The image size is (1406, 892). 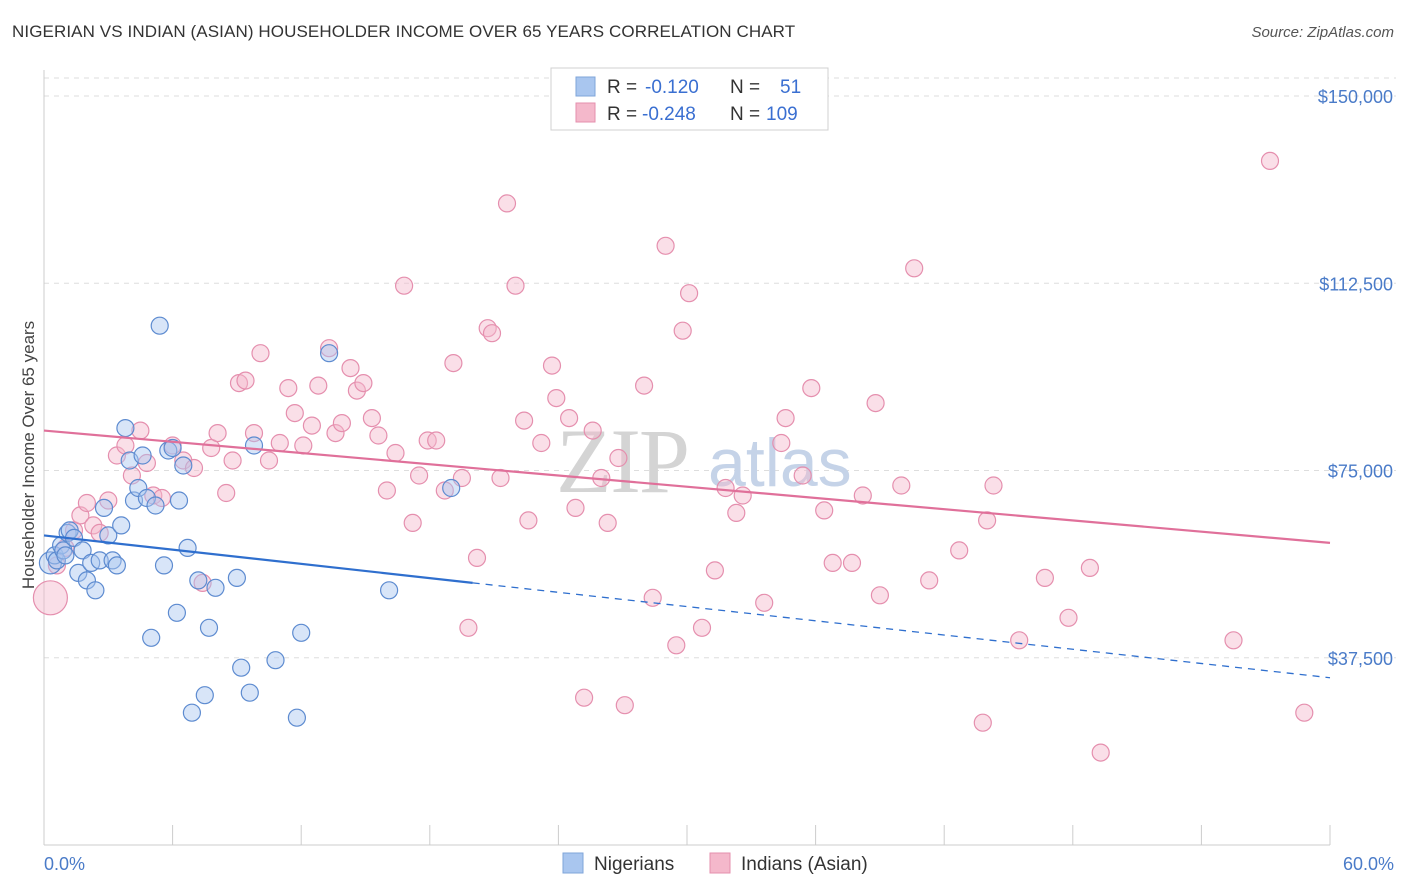 What do you see at coordinates (1355, 378) in the screenshot?
I see `y-tick-labels: $37,500 $75,000 $112,500 $150,000` at bounding box center [1355, 378].